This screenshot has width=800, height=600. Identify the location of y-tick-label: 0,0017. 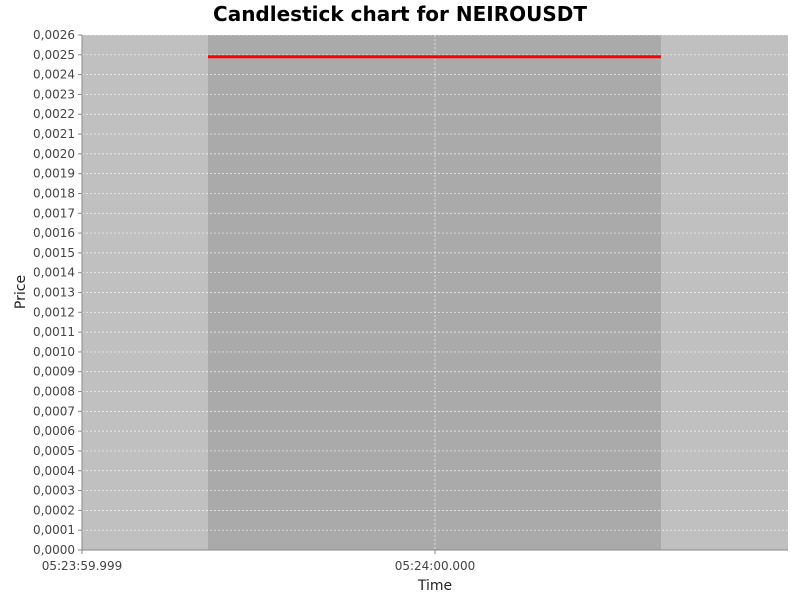
(54, 213).